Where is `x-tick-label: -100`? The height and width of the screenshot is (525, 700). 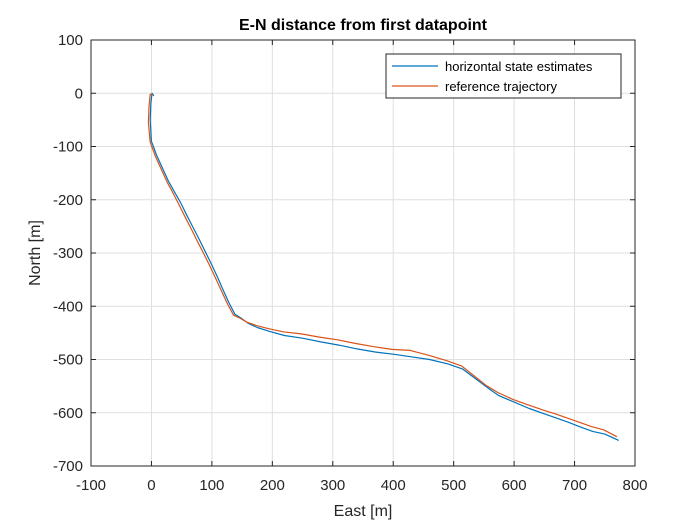
x-tick-label: -100 is located at coordinates (91, 485).